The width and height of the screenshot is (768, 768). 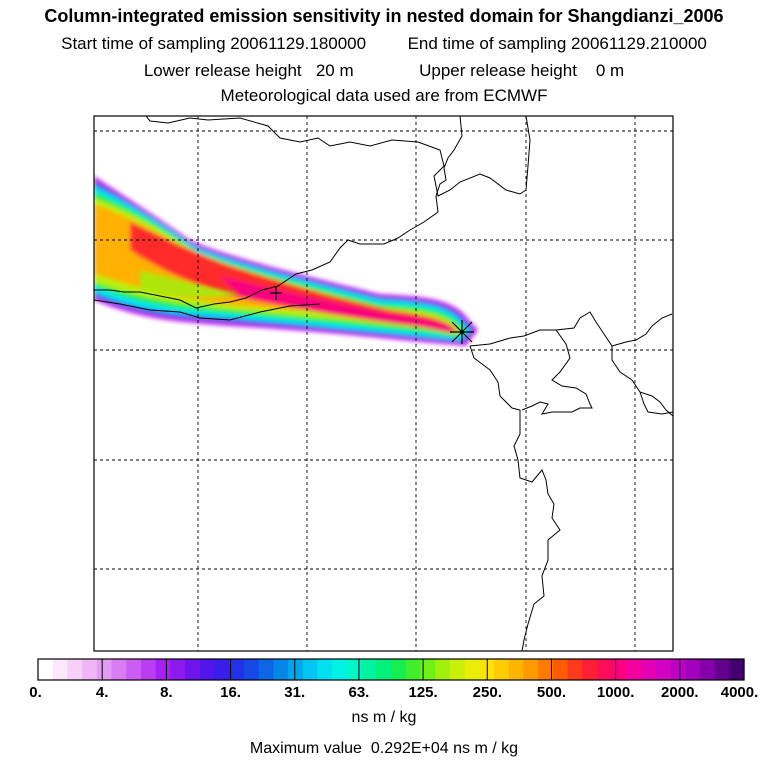 I want to click on colorbar, so click(x=391, y=669).